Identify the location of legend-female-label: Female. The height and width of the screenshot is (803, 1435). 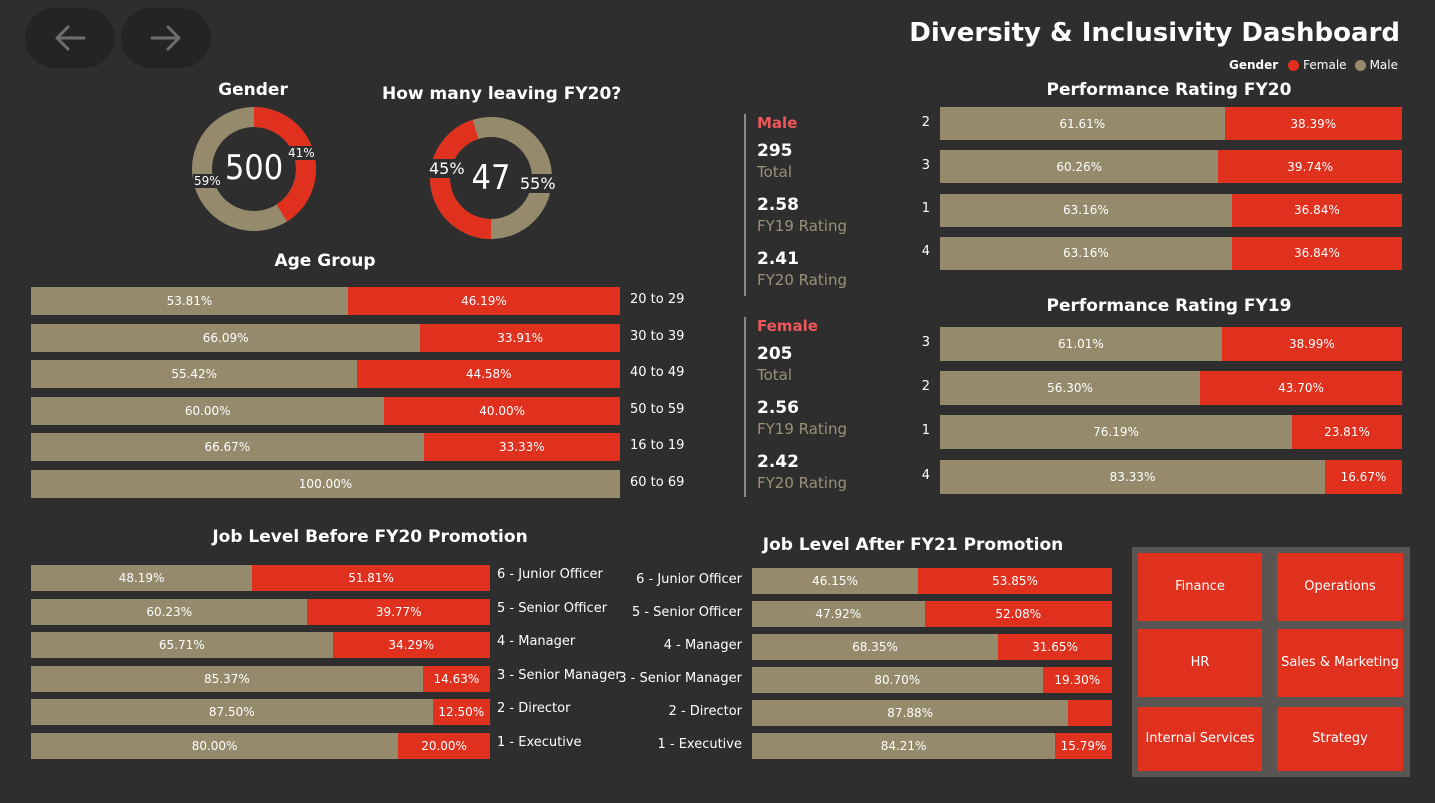
(1325, 65).